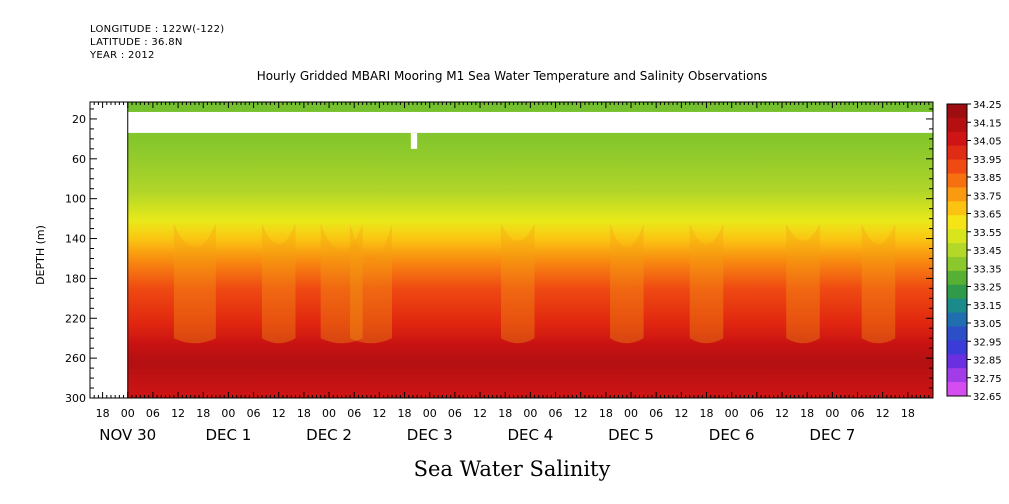 This screenshot has height=504, width=1009. I want to click on x-date-label: DEC 6, so click(732, 435).